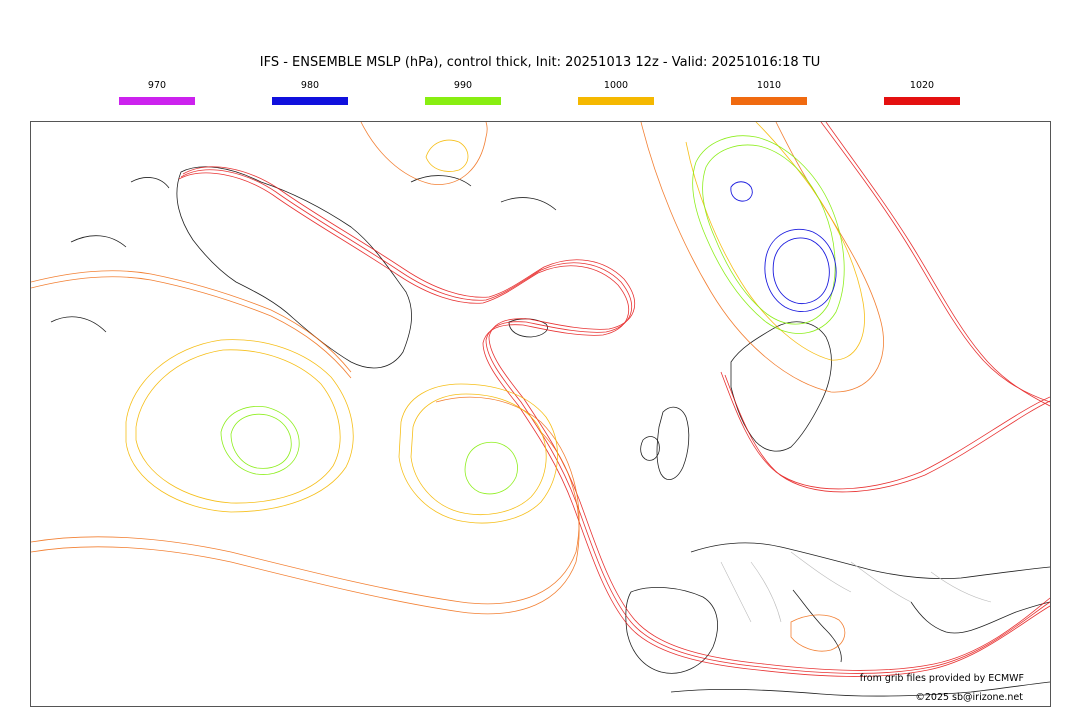 This screenshot has height=718, width=1080. Describe the element at coordinates (463, 92) in the screenshot. I see `legend-item-990: 990` at that location.